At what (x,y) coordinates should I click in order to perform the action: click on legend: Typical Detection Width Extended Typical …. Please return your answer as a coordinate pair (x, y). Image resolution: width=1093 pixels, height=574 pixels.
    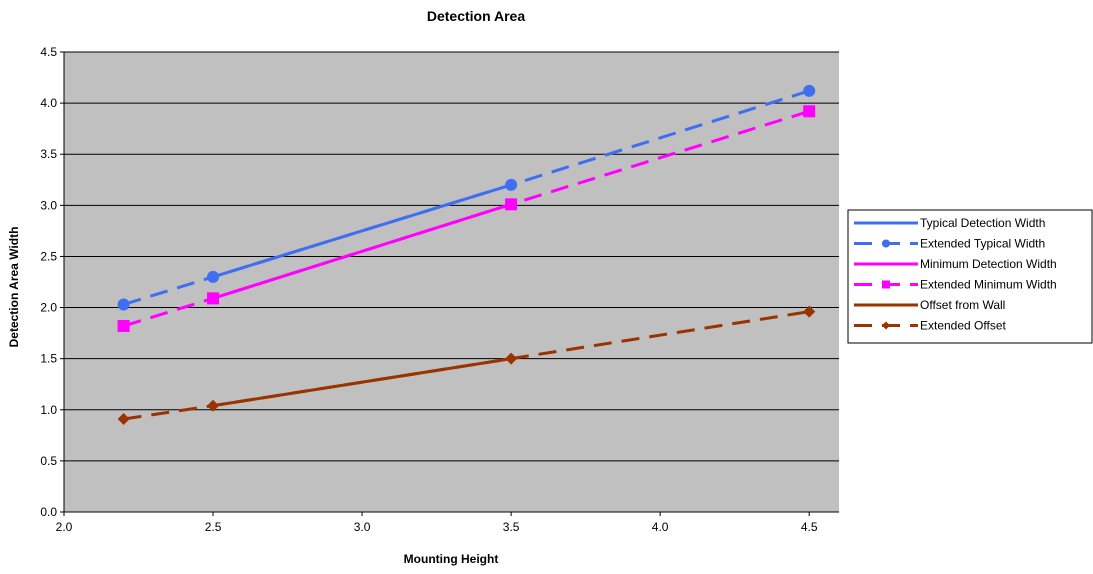
    Looking at the image, I should click on (970, 276).